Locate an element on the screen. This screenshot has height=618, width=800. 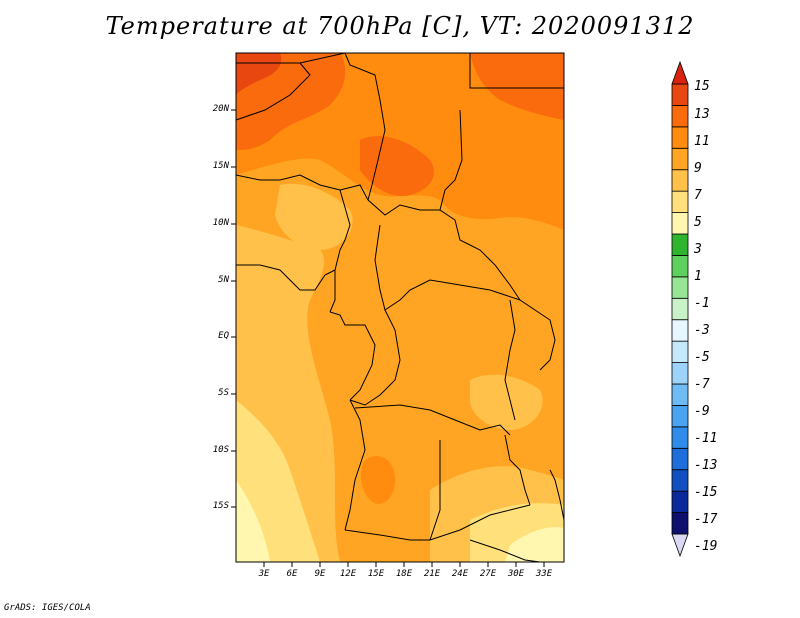
lat-label-10s: 10S is located at coordinates (220, 450).